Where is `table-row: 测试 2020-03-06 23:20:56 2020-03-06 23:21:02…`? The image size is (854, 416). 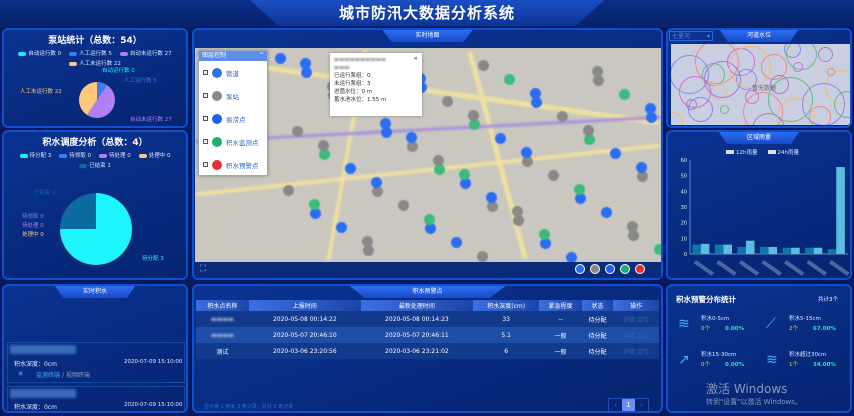
table-row: 测试 2020-03-06 23:20:56 2020-03-06 23:21:02… is located at coordinates (427, 351).